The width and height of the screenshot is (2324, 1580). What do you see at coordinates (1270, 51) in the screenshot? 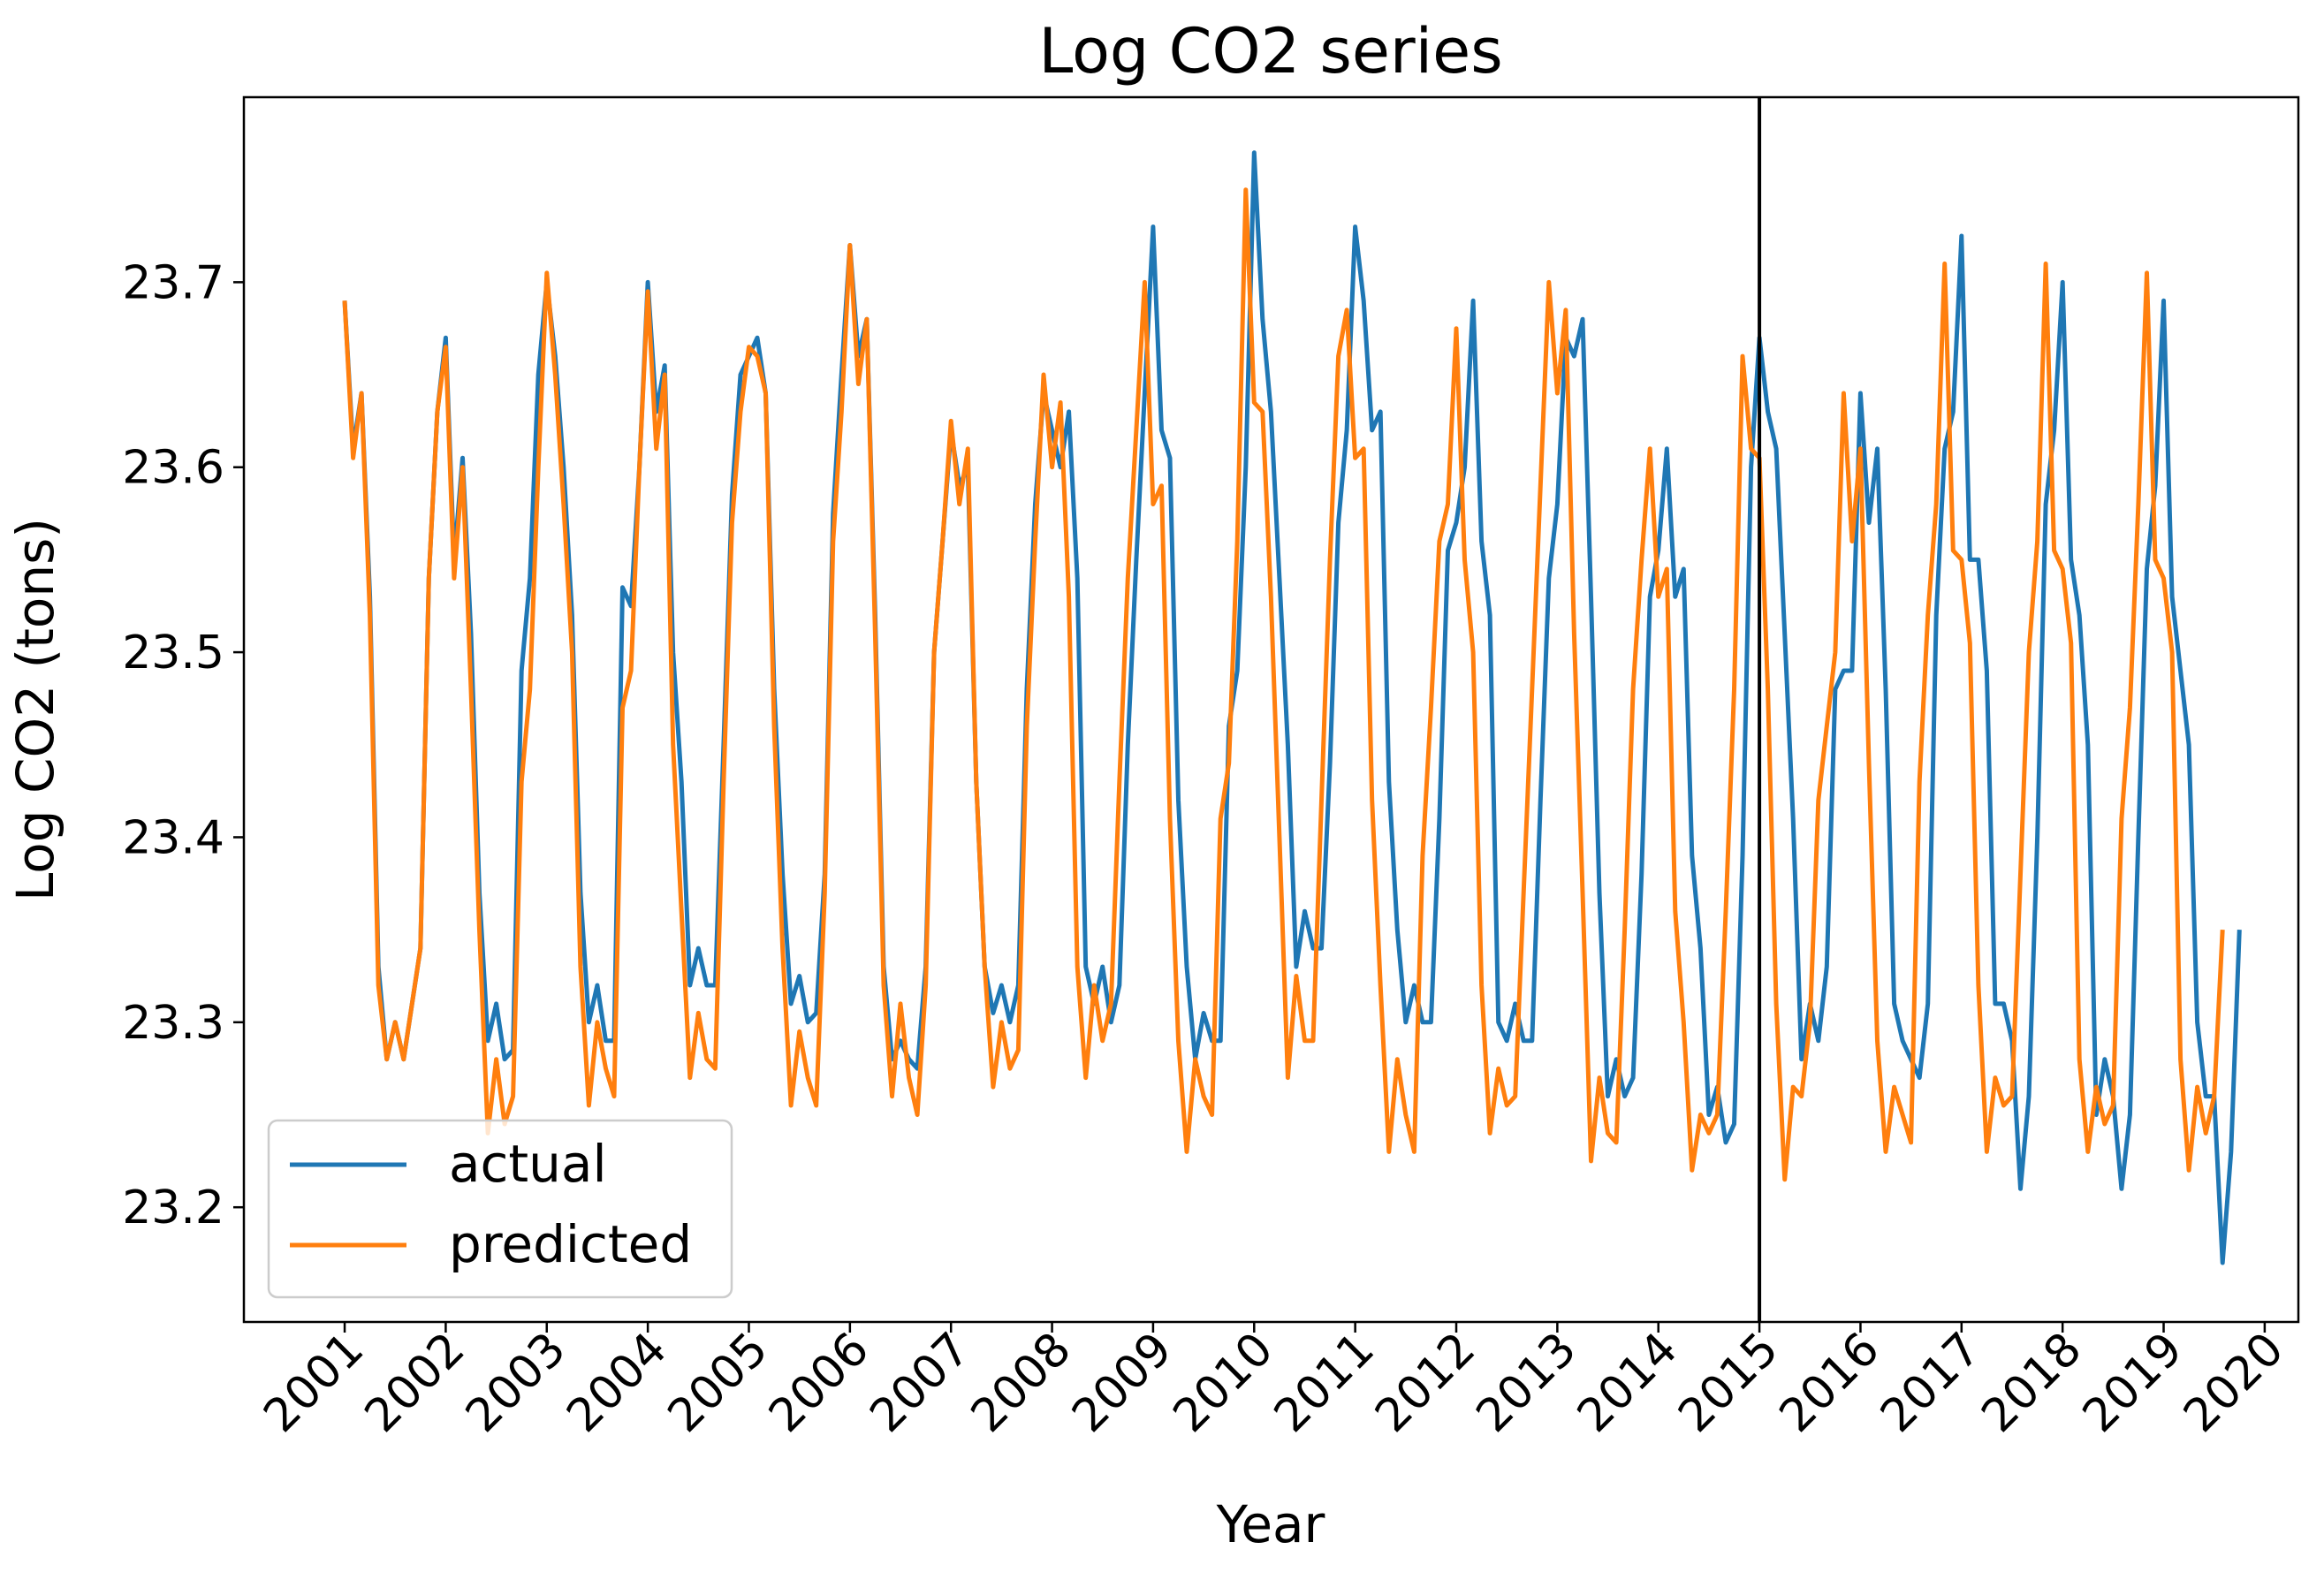
I see `chart-title: Log CO2 series` at bounding box center [1270, 51].